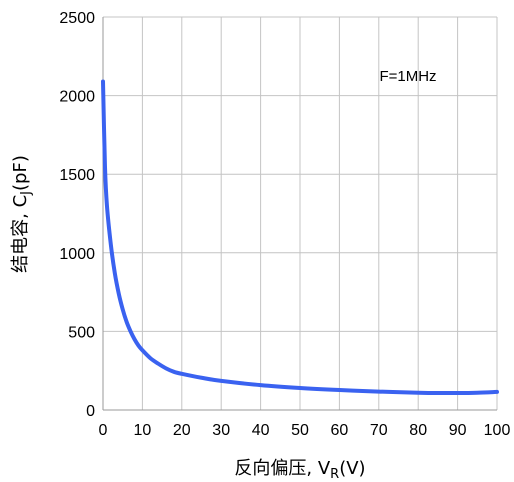 The width and height of the screenshot is (514, 482). Describe the element at coordinates (143, 430) in the screenshot. I see `x-tick-label: 10` at that location.